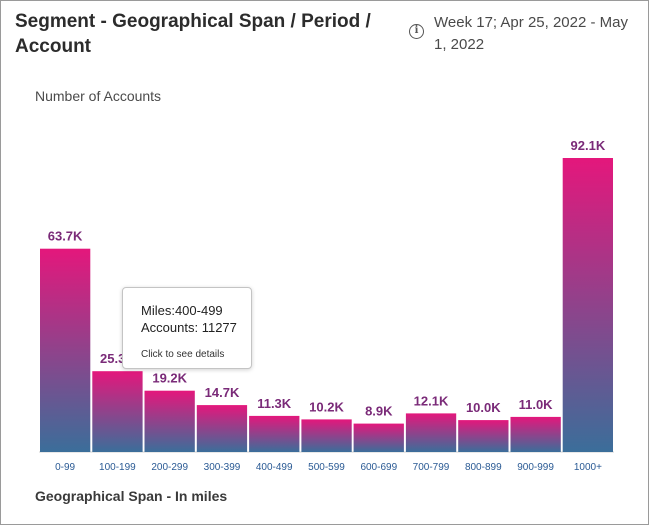 The image size is (649, 525). Describe the element at coordinates (183, 354) in the screenshot. I see `tooltip-hint: Click to see details` at that location.